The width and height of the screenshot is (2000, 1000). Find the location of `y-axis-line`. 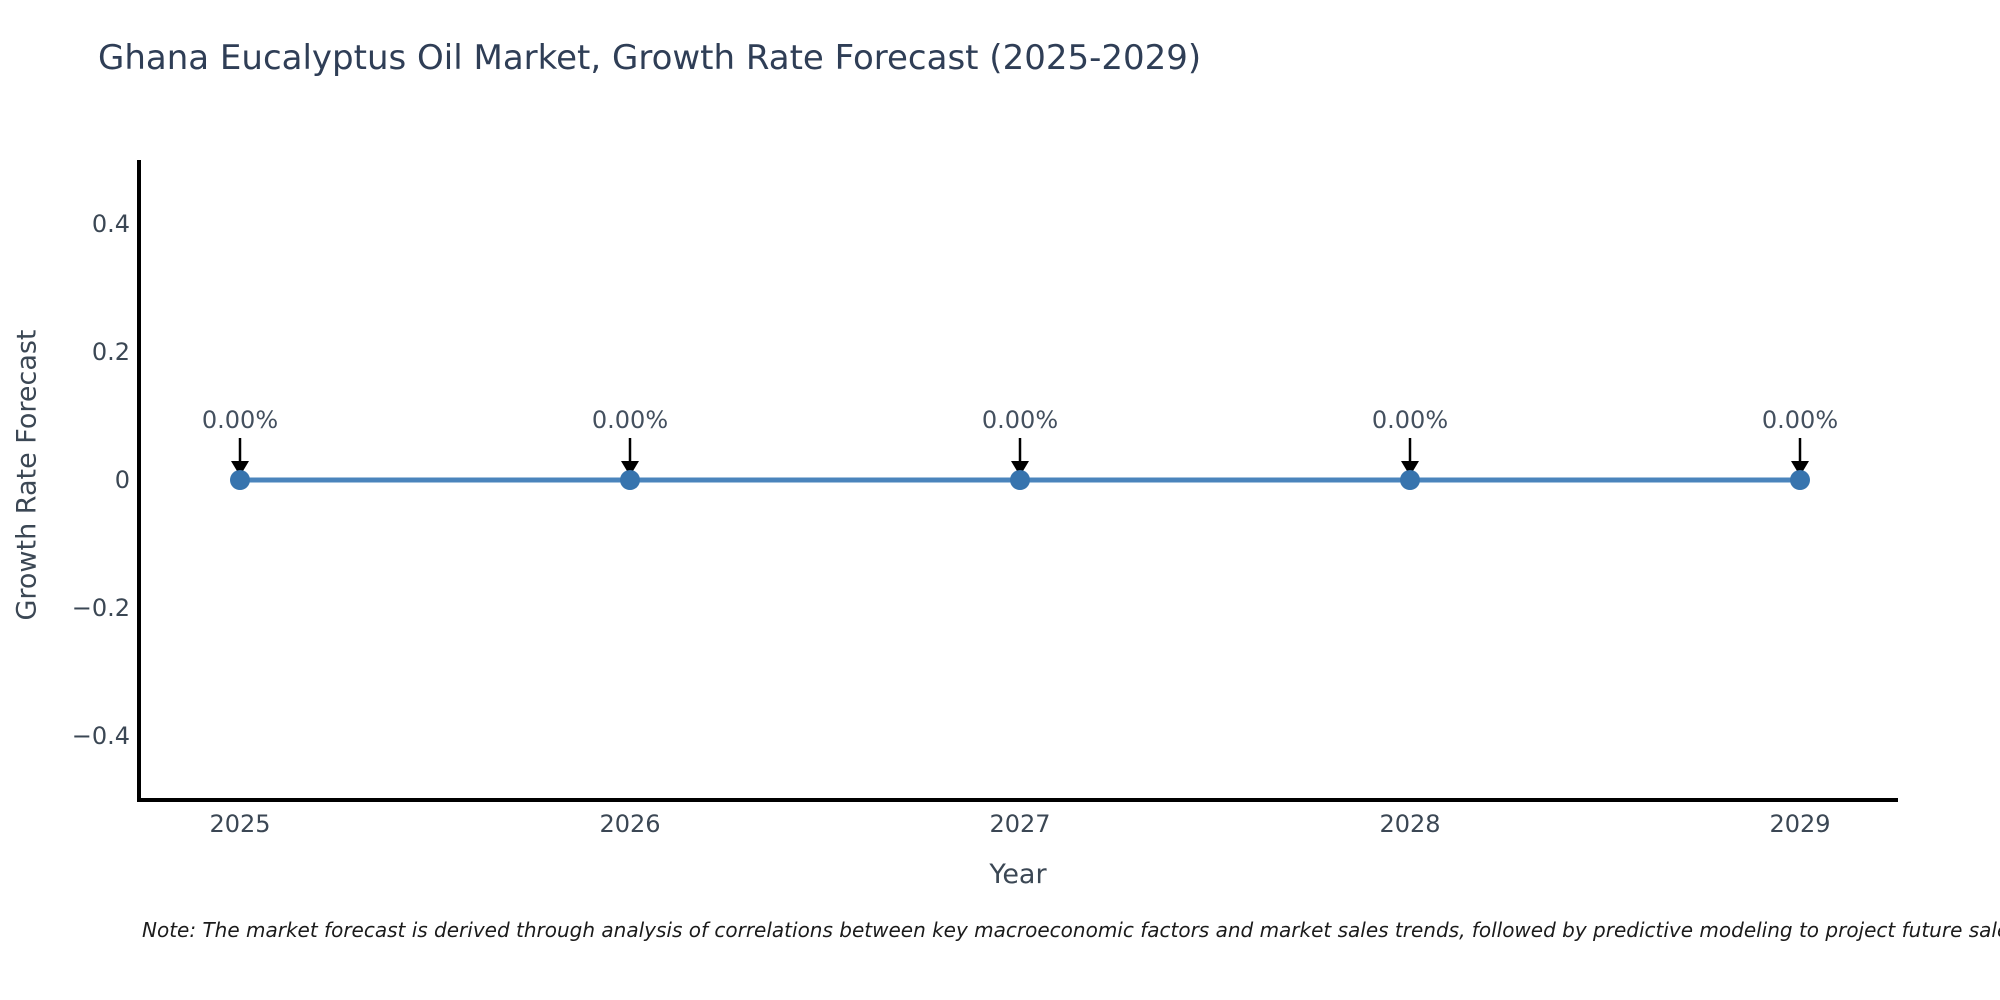

y-axis-line is located at coordinates (139, 481).